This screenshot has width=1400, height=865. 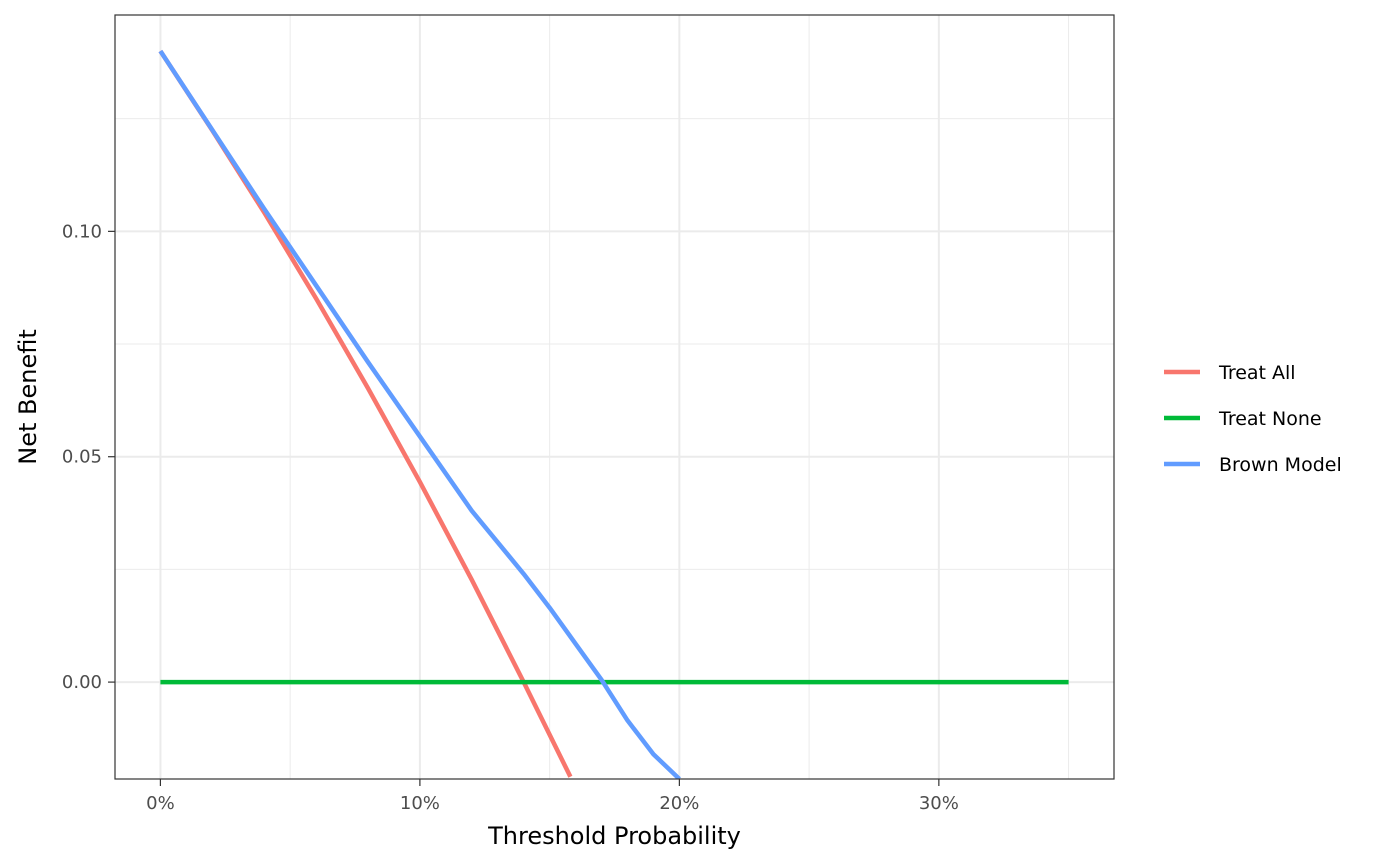 I want to click on legend: Treat All Treat None Brown Model, so click(x=1253, y=419).